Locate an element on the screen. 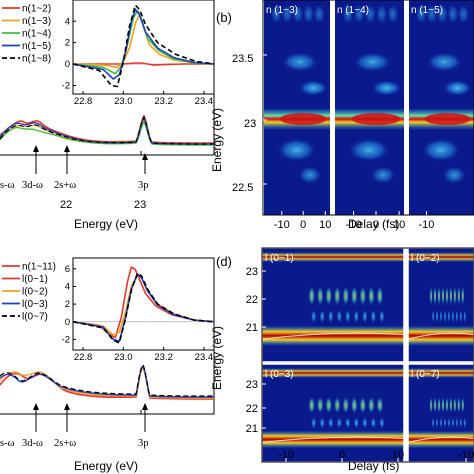 This screenshot has width=474, height=474. panel-a-legend: n(1~2)n(1~3) n(1~4)n(1~5) n(1~8) is located at coordinates (26, 34).